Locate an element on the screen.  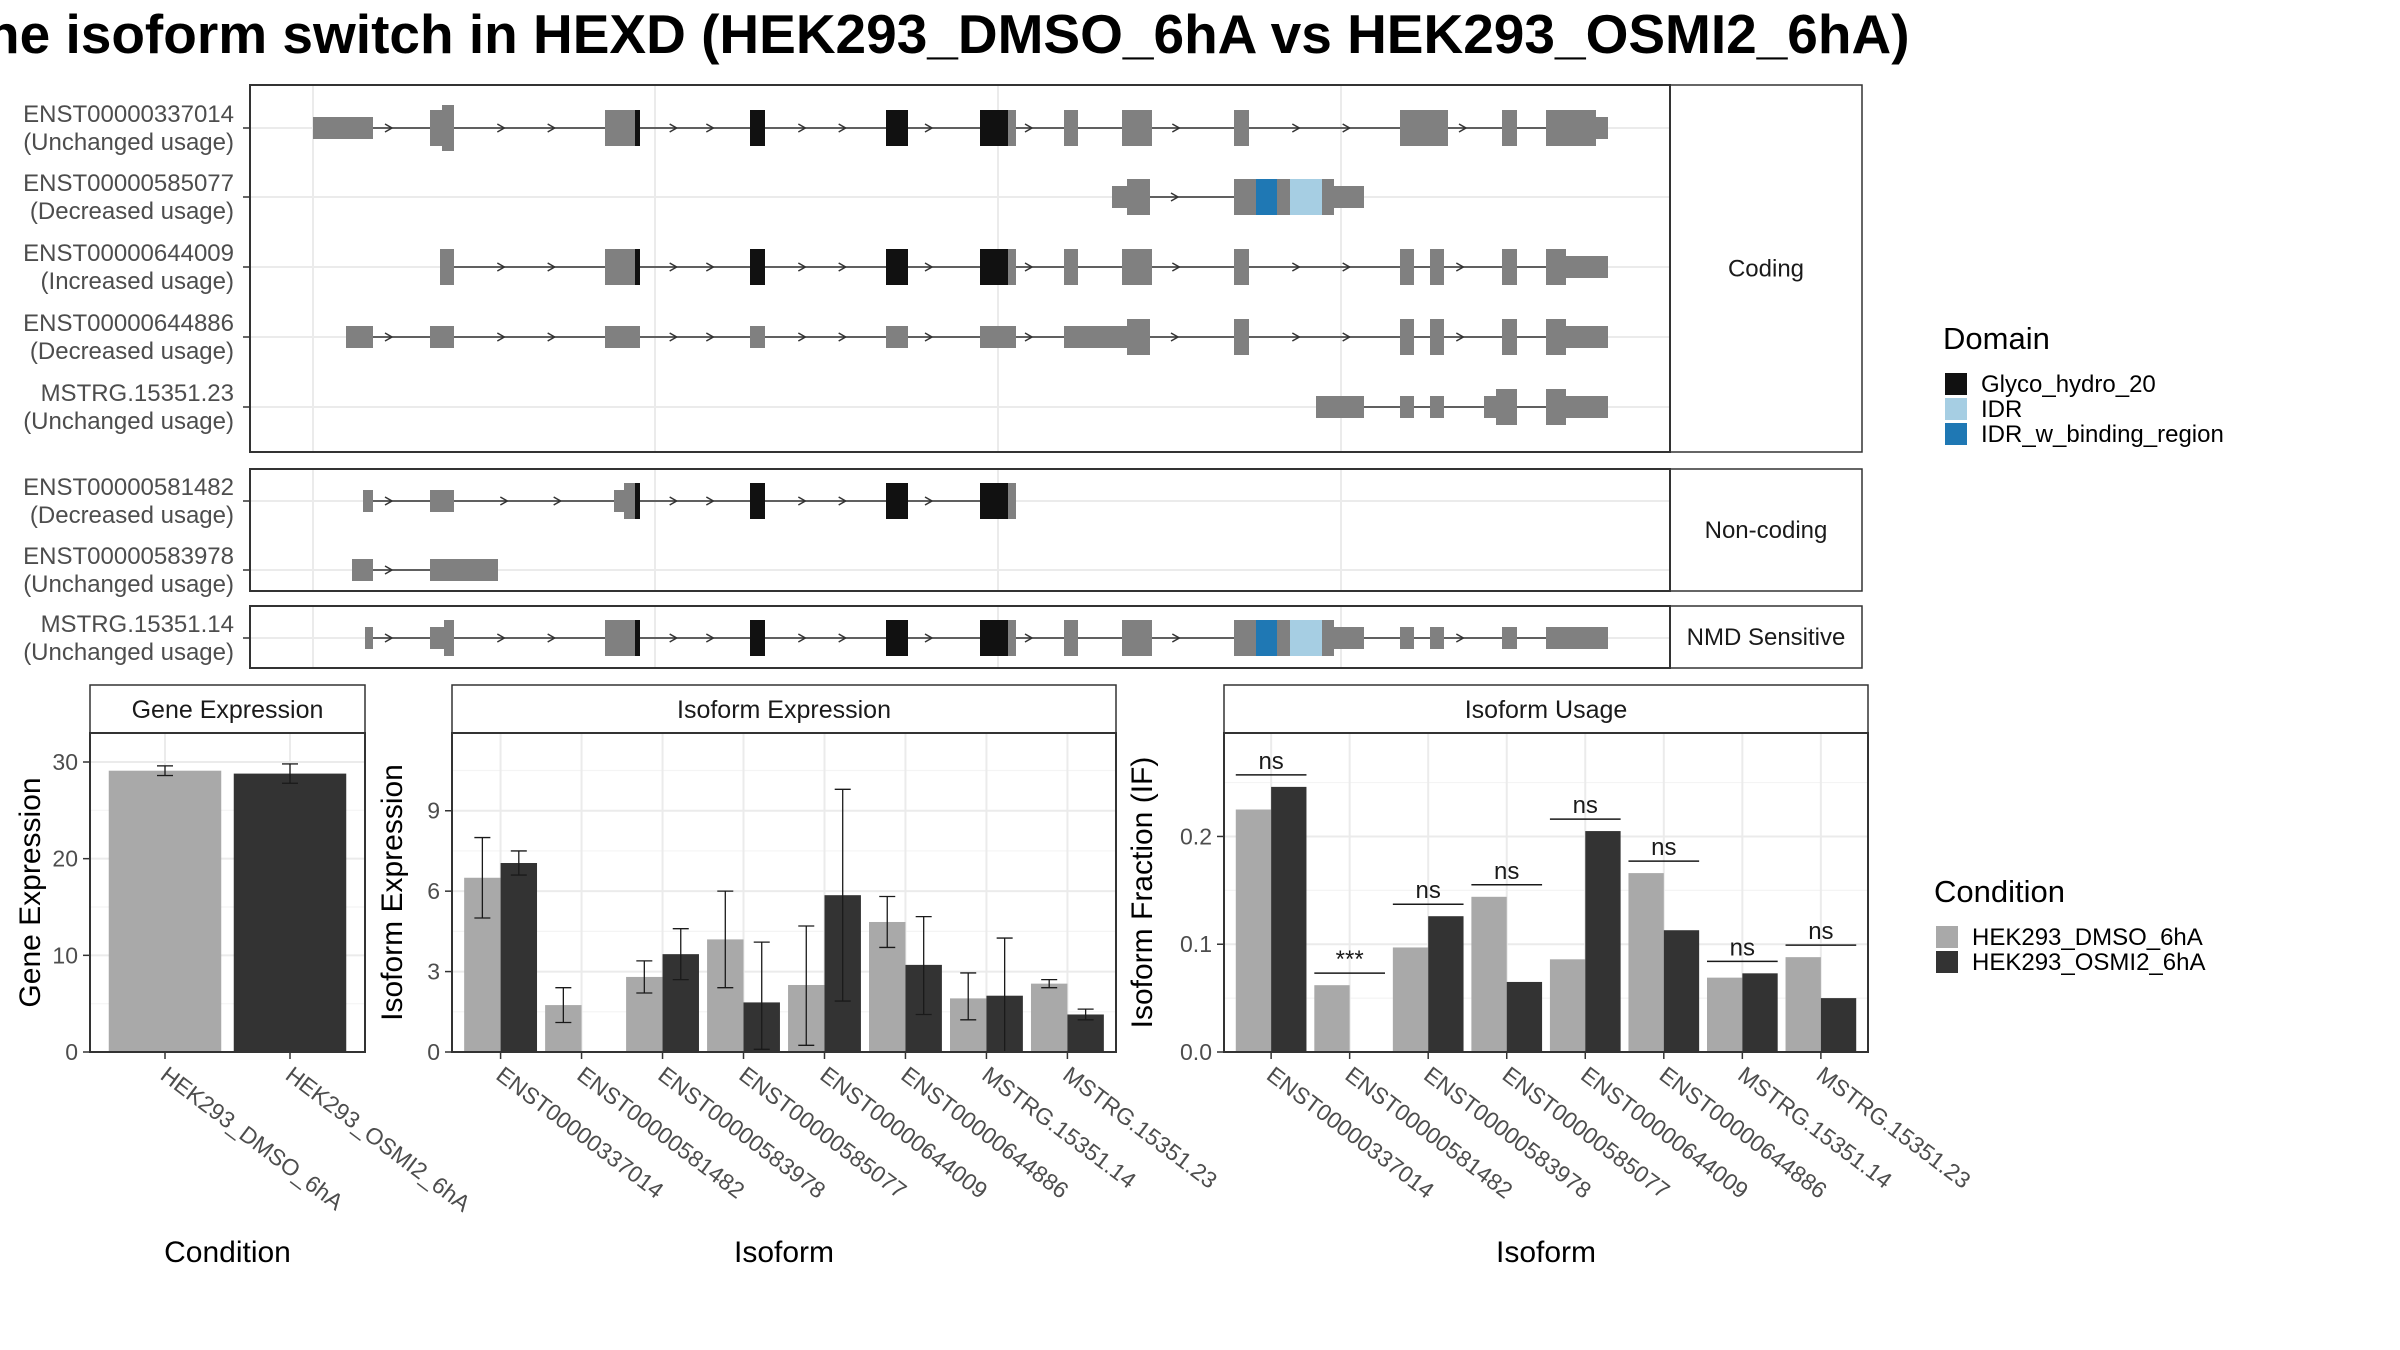
isoform-label-id: MSTRG.15351.14 is located at coordinates (137, 624).